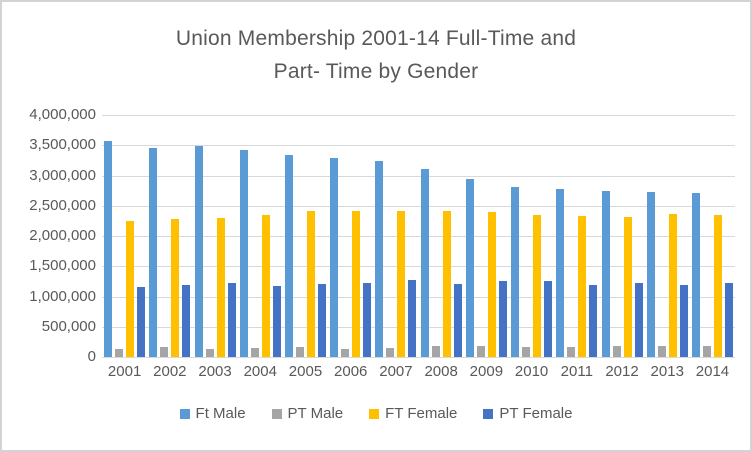  What do you see at coordinates (260, 371) in the screenshot?
I see `x-axis-label: 2004` at bounding box center [260, 371].